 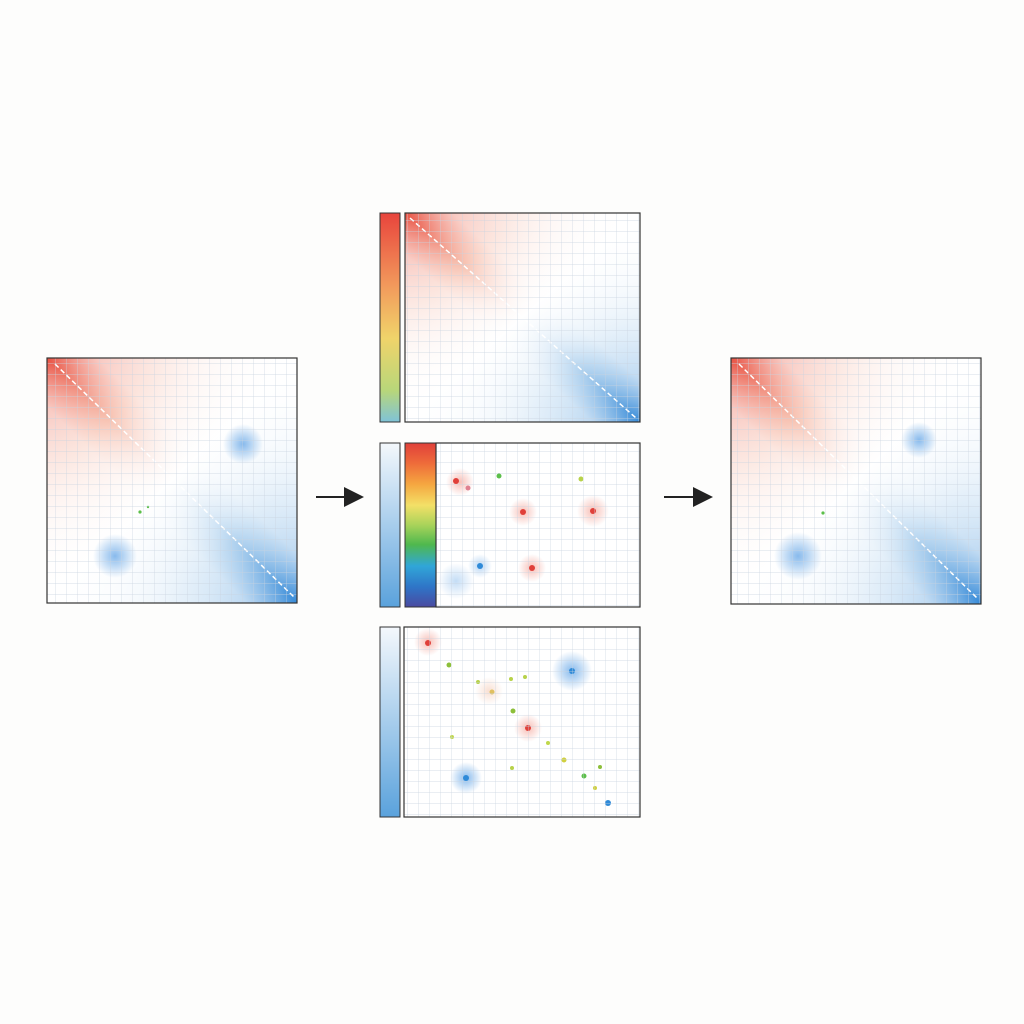 I want to click on scatter-with-rainbow-bar, so click(x=510, y=525).